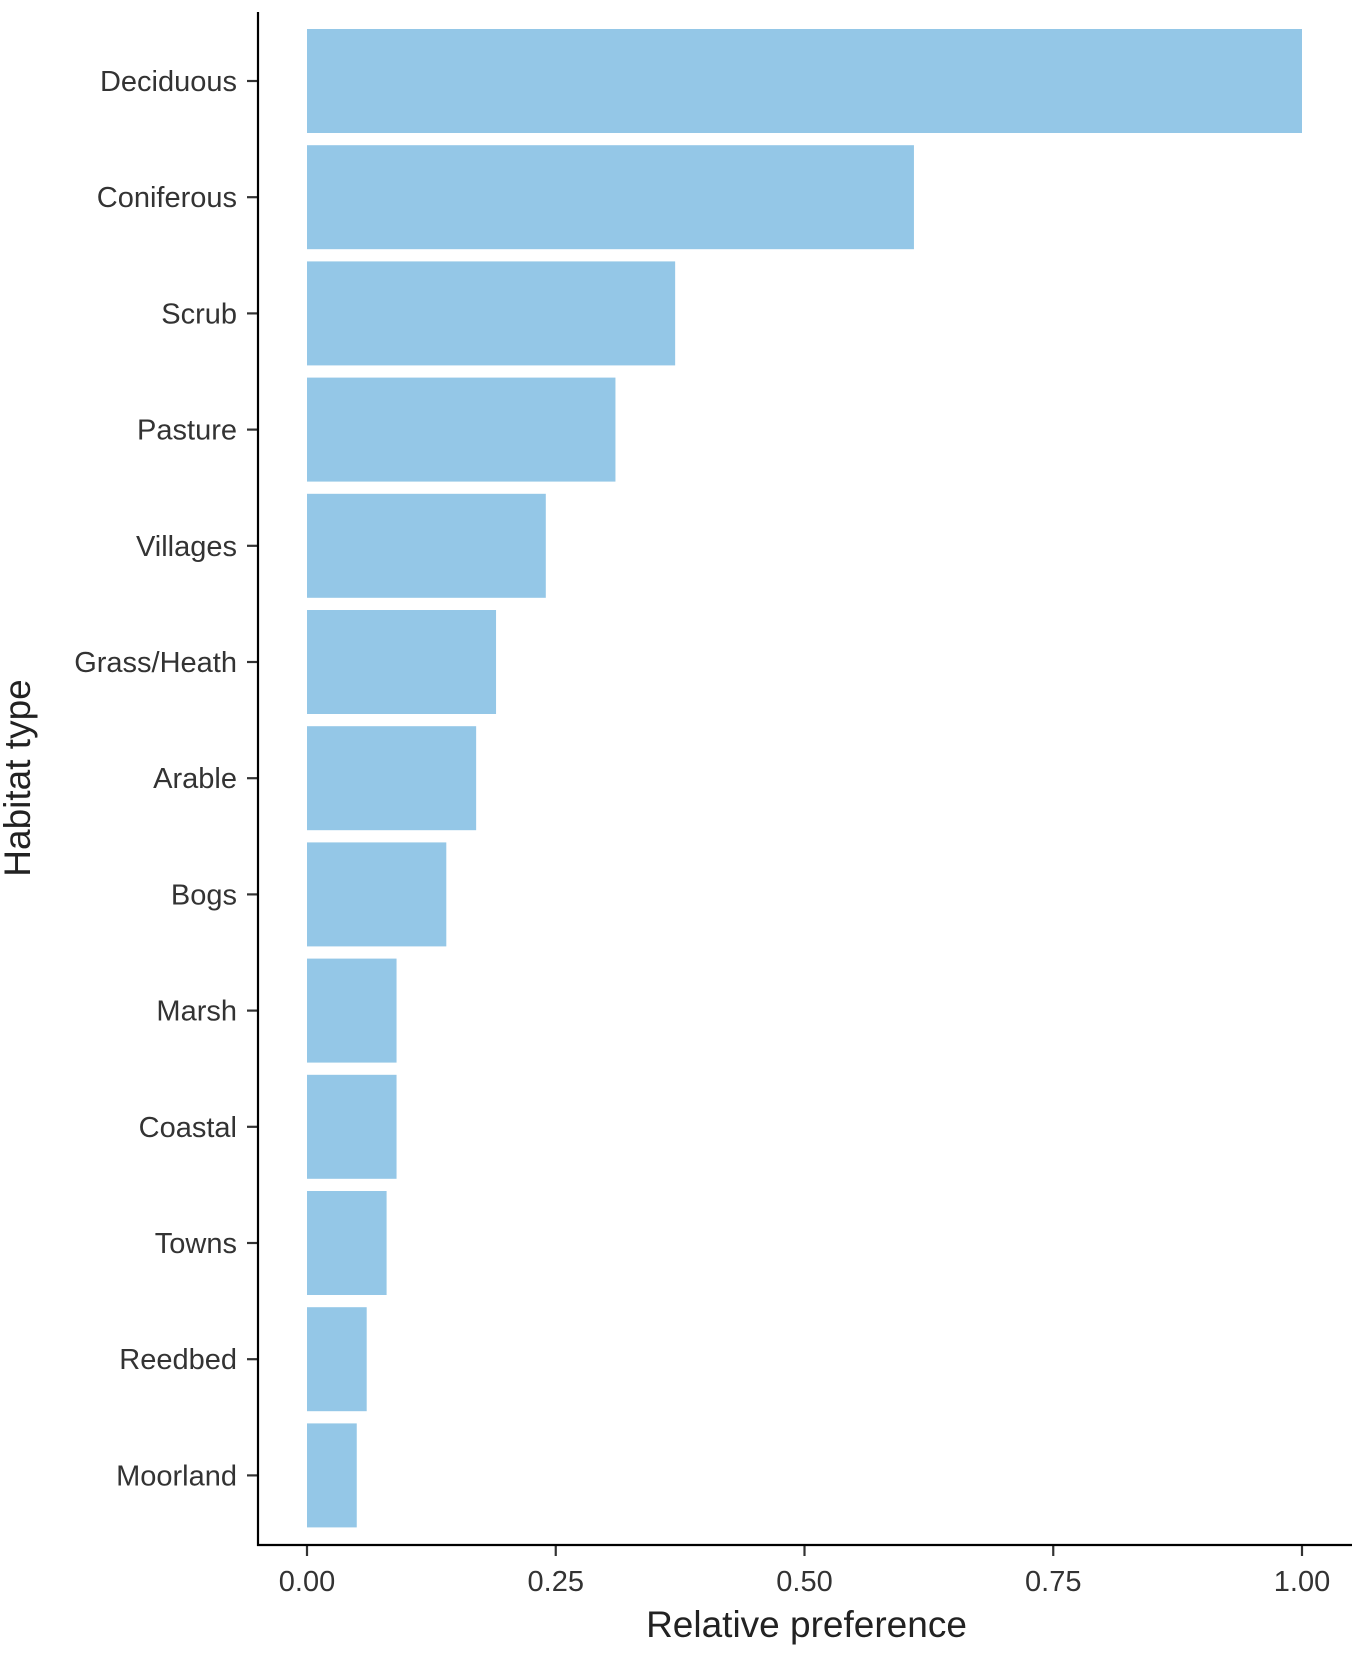  What do you see at coordinates (199, 314) in the screenshot?
I see `y-tick-label-scrub: Scrub` at bounding box center [199, 314].